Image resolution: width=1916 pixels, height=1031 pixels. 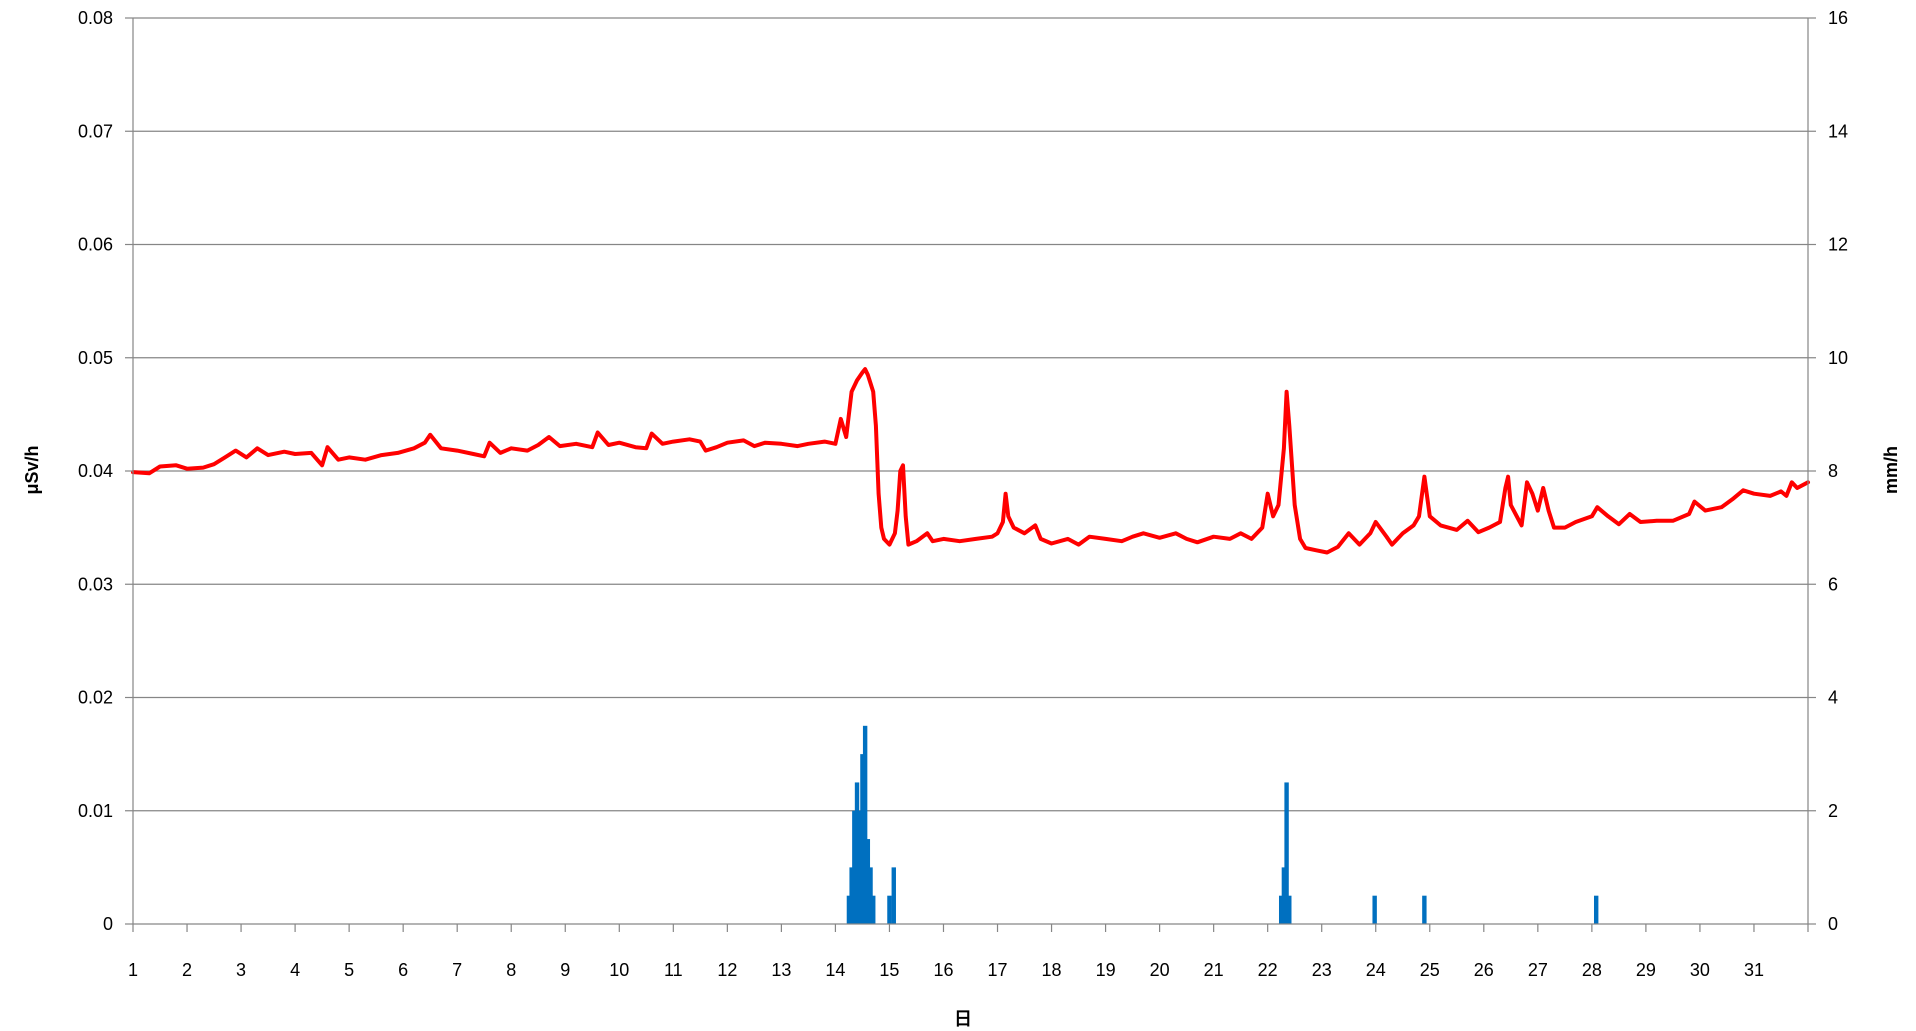 What do you see at coordinates (95, 698) in the screenshot?
I see `left-y-tick-label: 0.02` at bounding box center [95, 698].